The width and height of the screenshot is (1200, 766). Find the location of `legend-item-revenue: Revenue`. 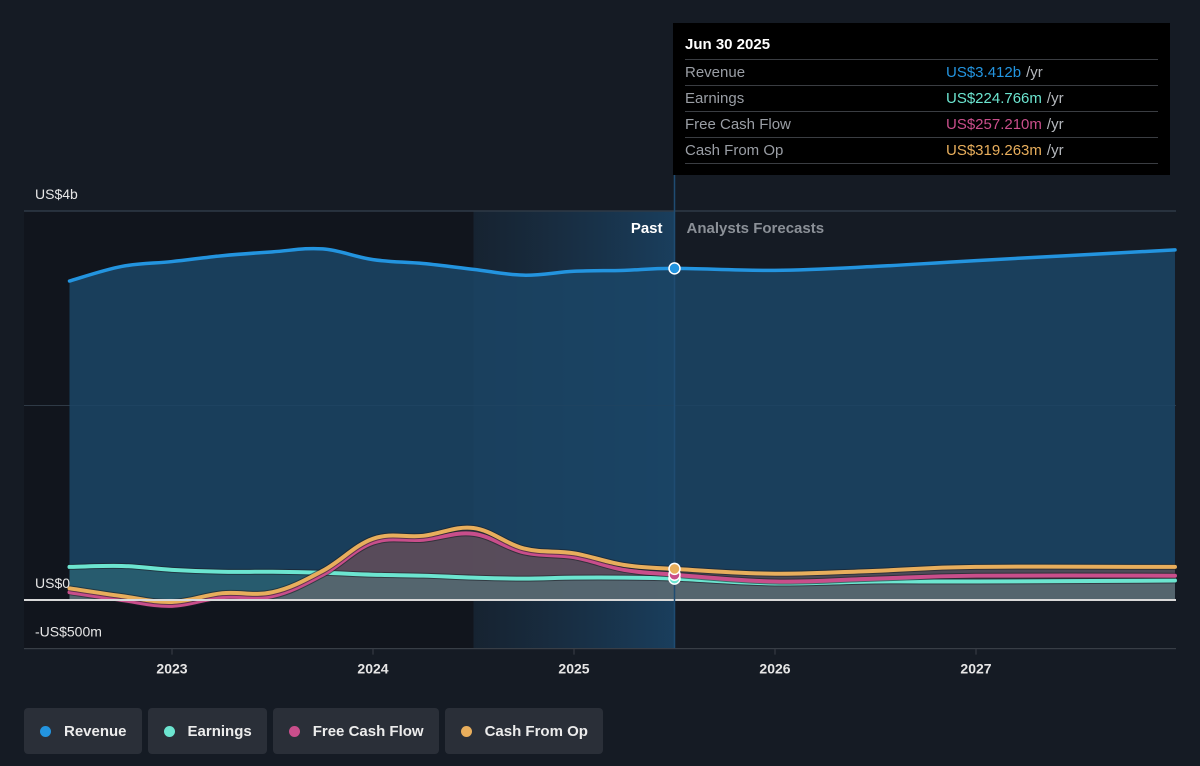

legend-item-revenue: Revenue is located at coordinates (83, 731).